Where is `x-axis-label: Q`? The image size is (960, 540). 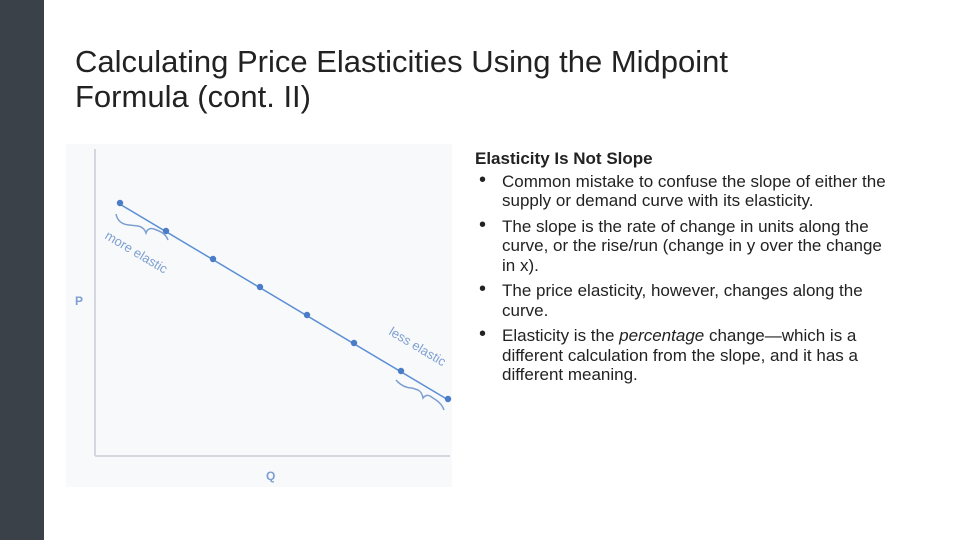 x-axis-label: Q is located at coordinates (270, 476).